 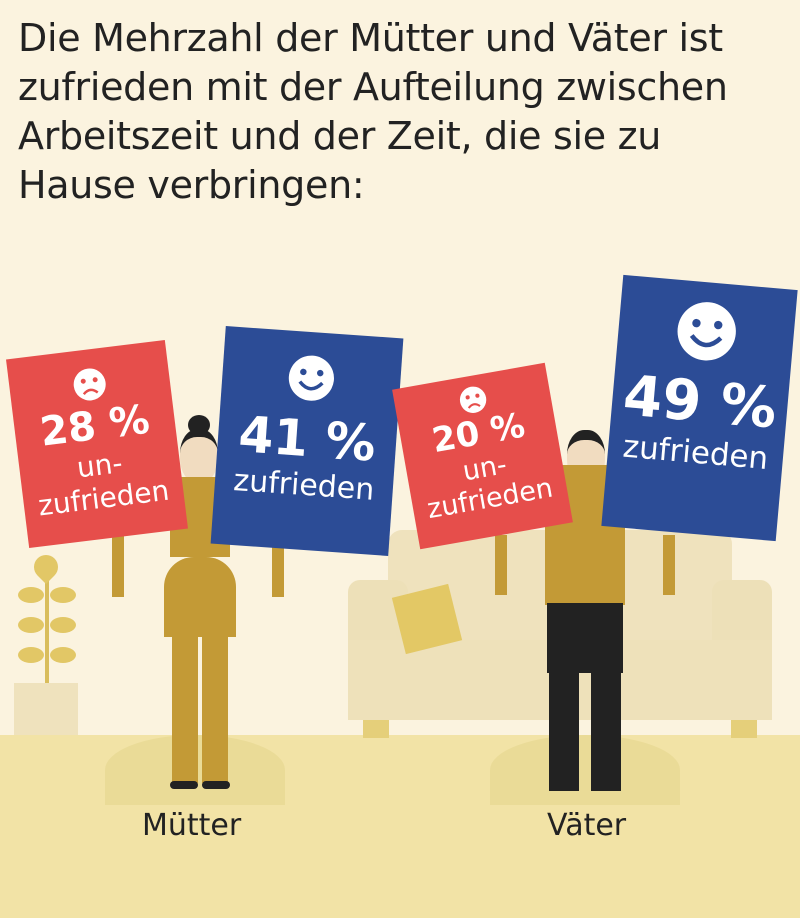 I want to click on mothers-unhappy-sign: 28 % un- zufrieden, so click(x=97, y=444).